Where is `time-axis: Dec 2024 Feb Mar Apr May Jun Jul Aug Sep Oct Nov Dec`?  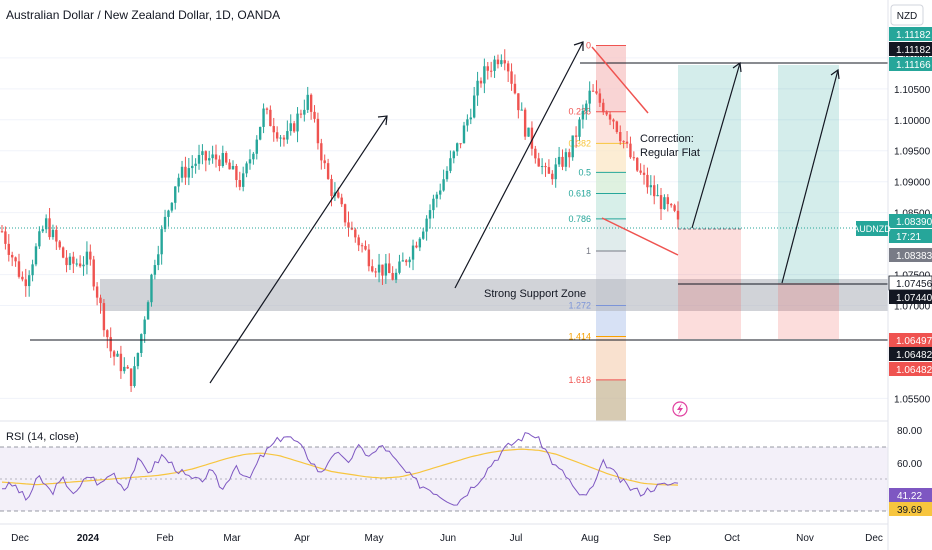 time-axis: Dec 2024 Feb Mar Apr May Jun Jul Aug Sep Oct Nov Dec is located at coordinates (447, 538).